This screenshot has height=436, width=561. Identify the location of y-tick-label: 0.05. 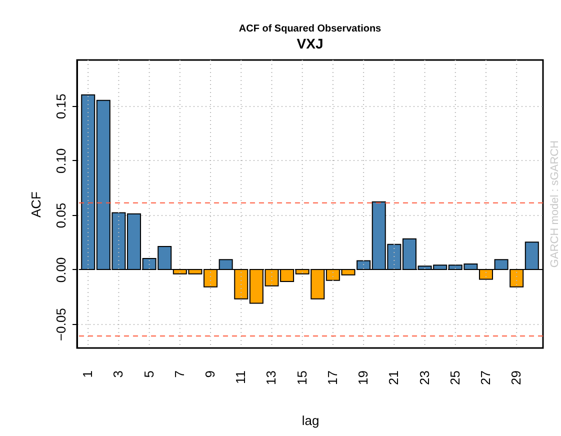
(61, 215).